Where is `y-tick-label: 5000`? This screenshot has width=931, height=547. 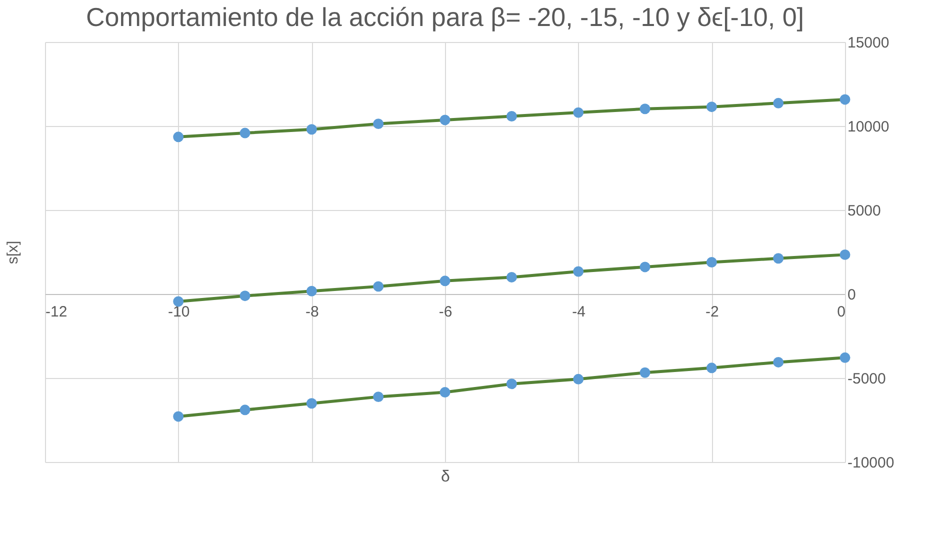 y-tick-label: 5000 is located at coordinates (864, 211).